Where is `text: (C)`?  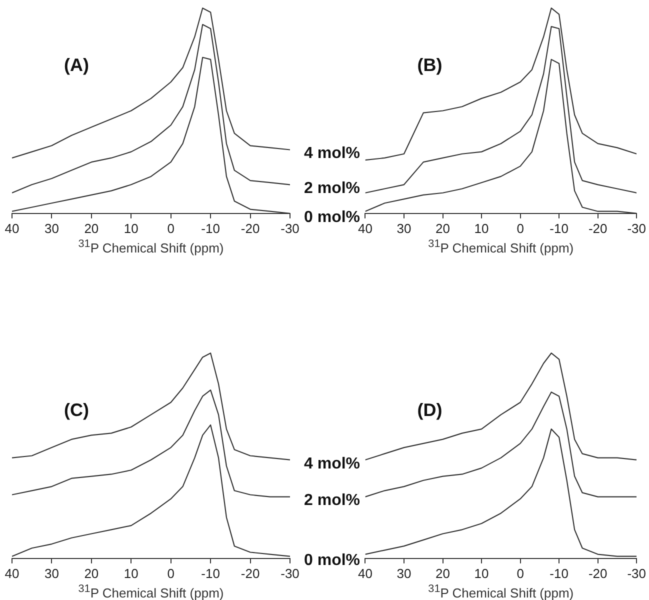
text: (C) is located at coordinates (76, 410).